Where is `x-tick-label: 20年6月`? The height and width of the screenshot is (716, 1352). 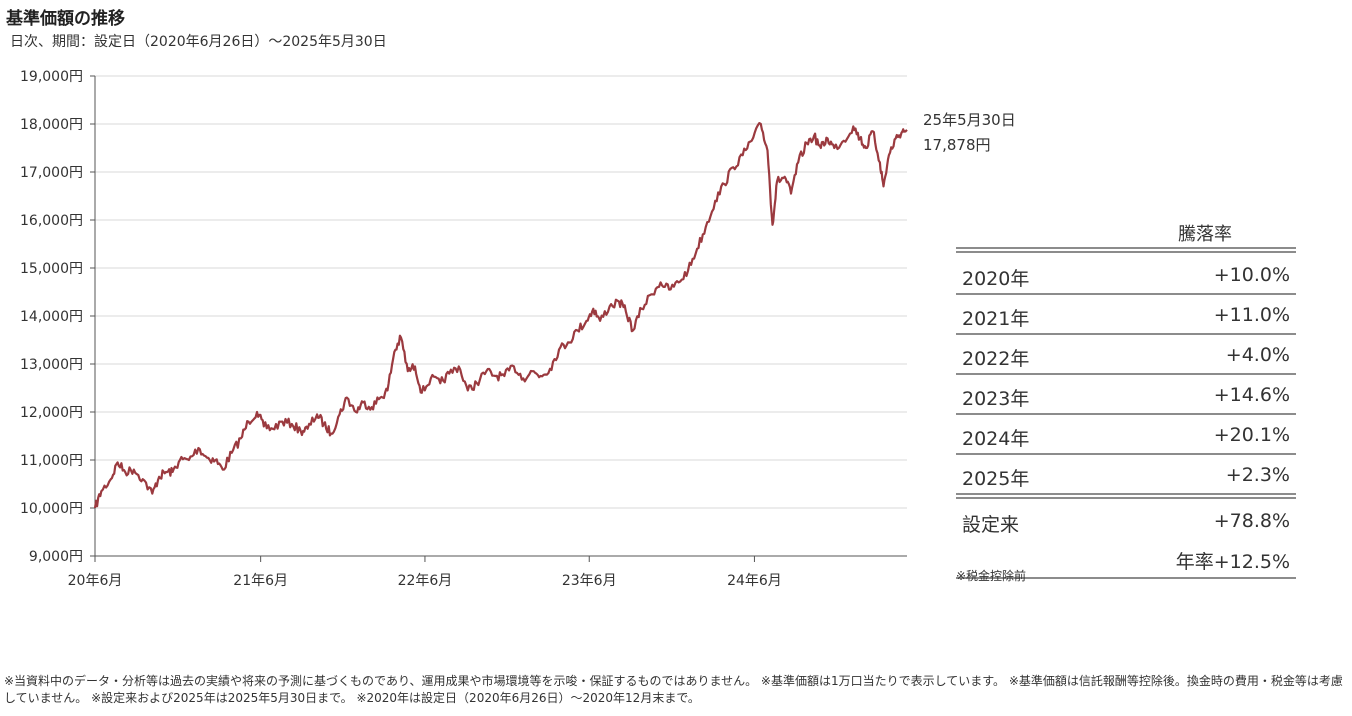
x-tick-label: 20年6月 is located at coordinates (95, 581).